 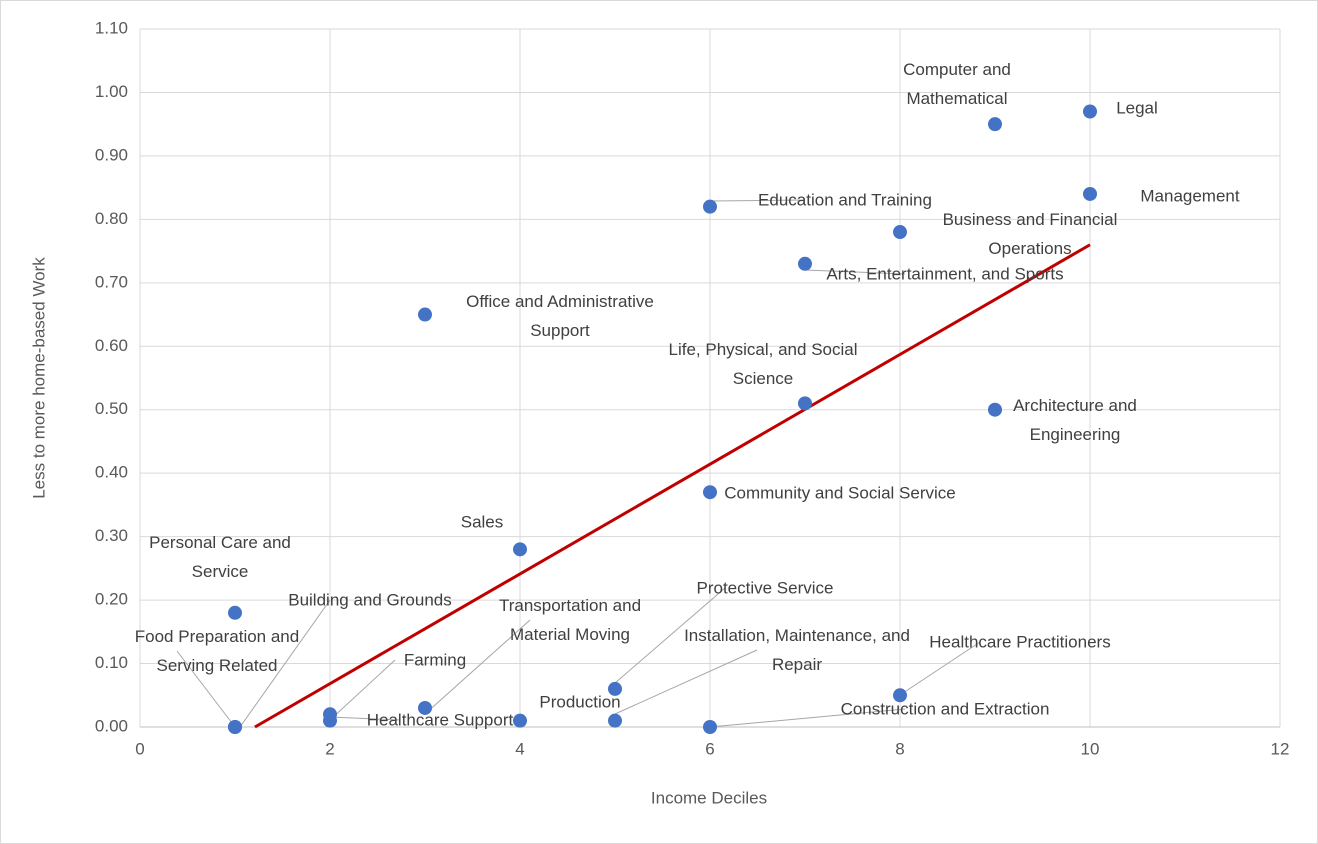 I want to click on point-label: Management, so click(x=1190, y=196).